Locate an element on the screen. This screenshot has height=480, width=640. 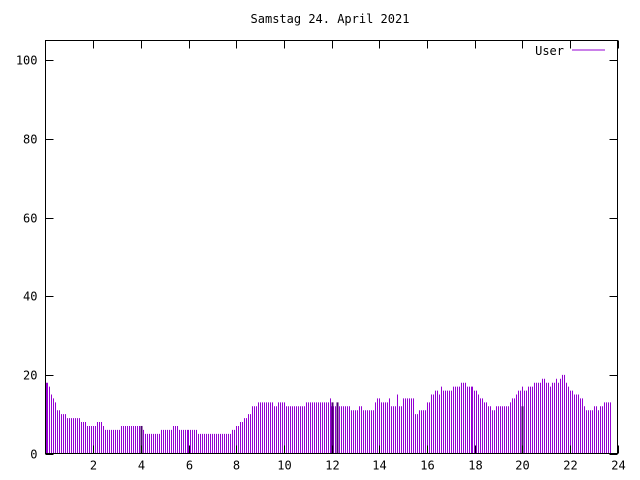
x-tick-label: 2 is located at coordinates (93, 466).